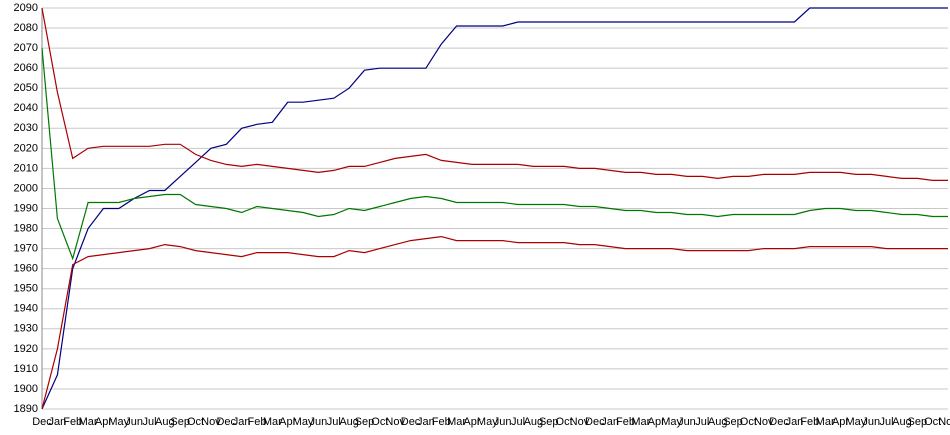 The width and height of the screenshot is (950, 435). Describe the element at coordinates (26, 389) in the screenshot. I see `y-tick-label: 1900` at that location.